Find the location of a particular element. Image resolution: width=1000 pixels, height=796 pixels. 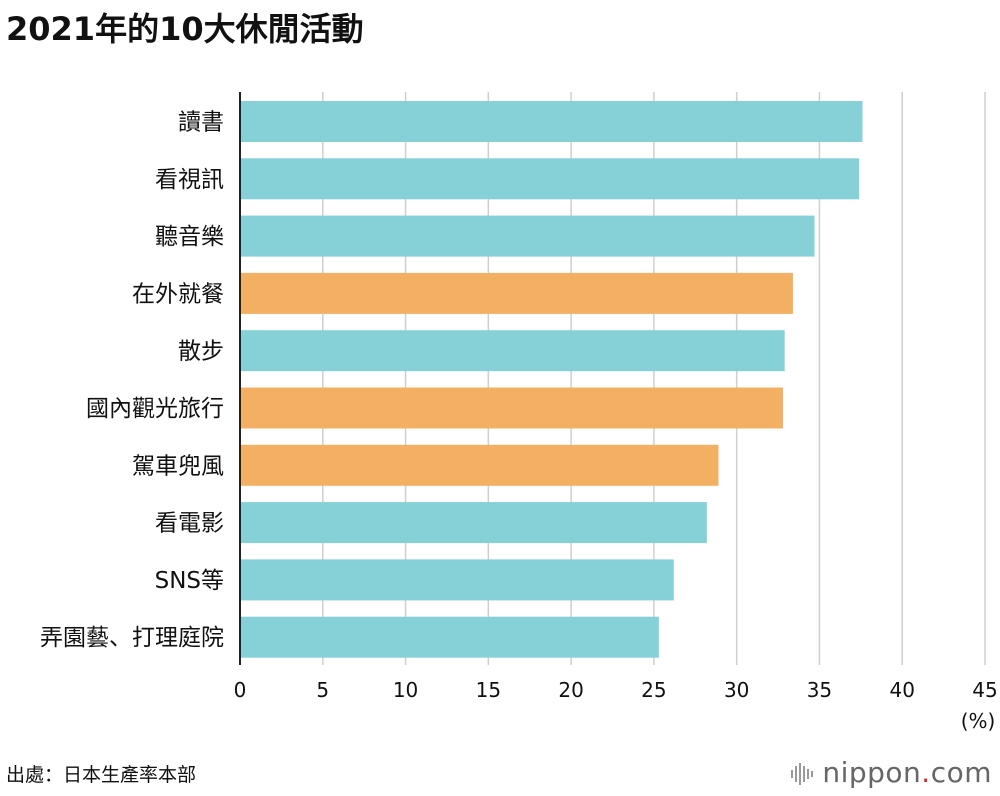

source-note: 出處：日本生產率本部 is located at coordinates (101, 775).